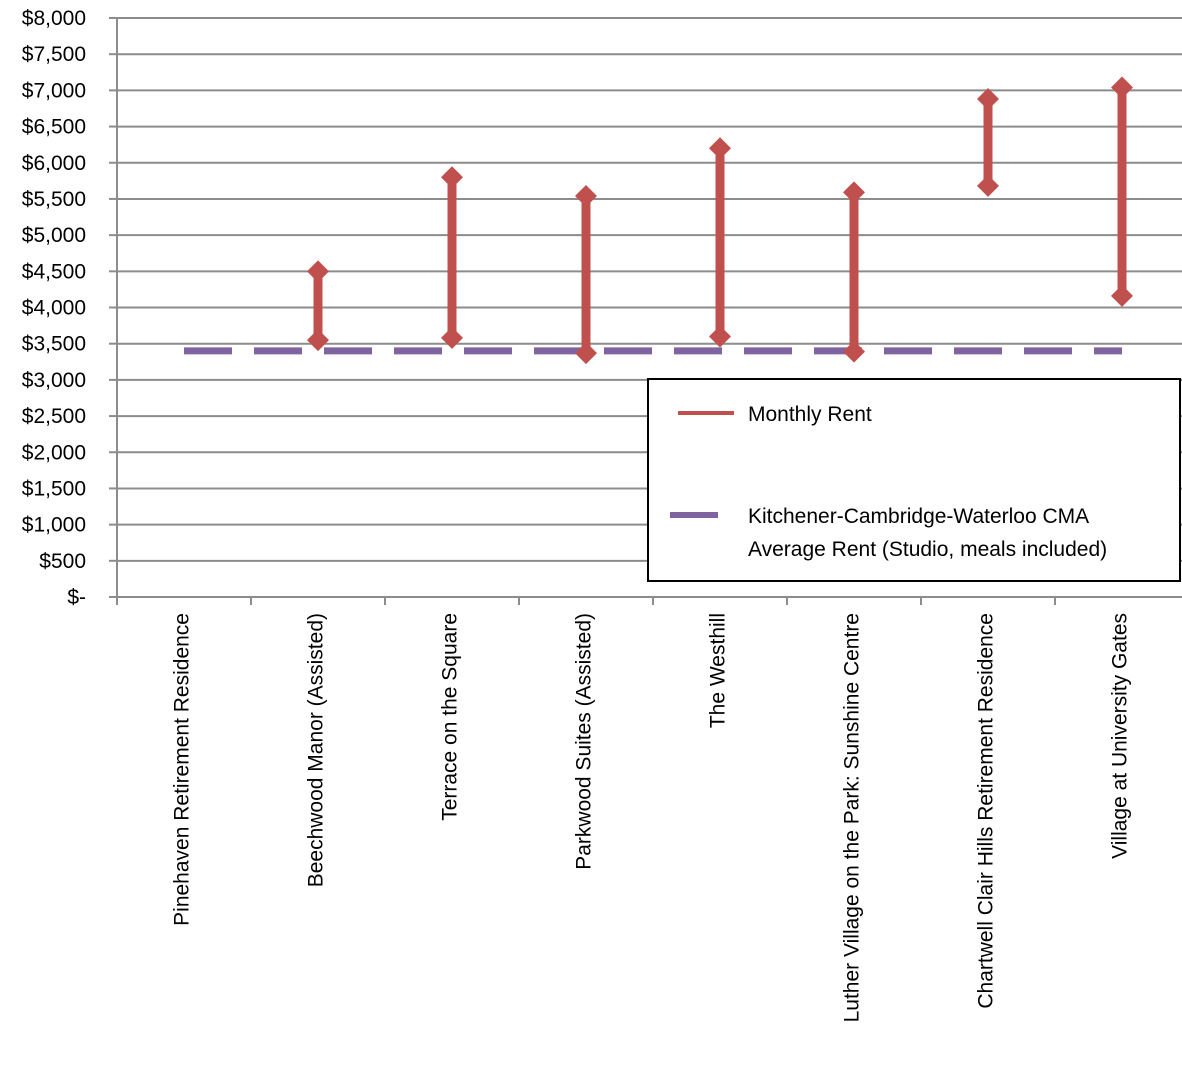 The width and height of the screenshot is (1182, 1083). Describe the element at coordinates (182, 769) in the screenshot. I see `category-label: Pinehaven Retirement Residence` at that location.